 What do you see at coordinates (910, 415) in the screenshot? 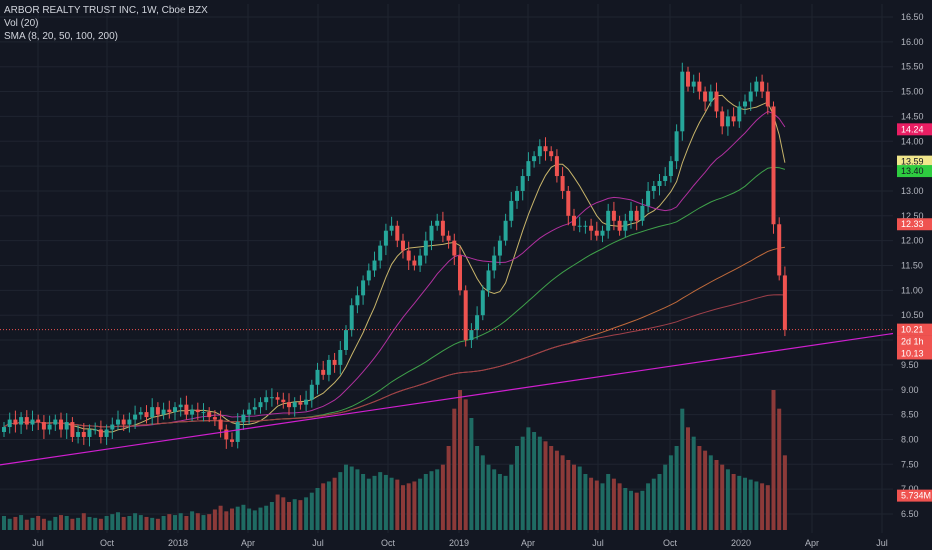
I see `price-tick-label: 8.50` at bounding box center [910, 415].